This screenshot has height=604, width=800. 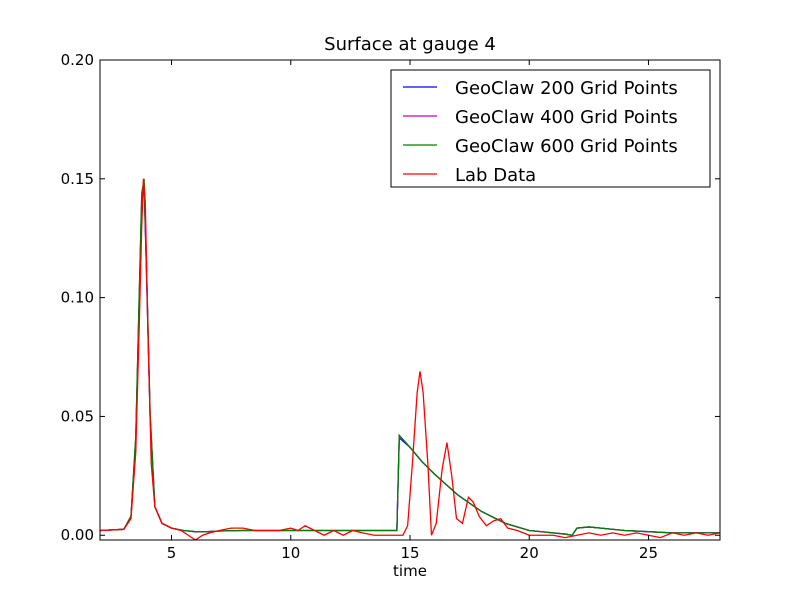 What do you see at coordinates (566, 88) in the screenshot?
I see `legend-entry-label: GeoClaw 200 Grid Points` at bounding box center [566, 88].